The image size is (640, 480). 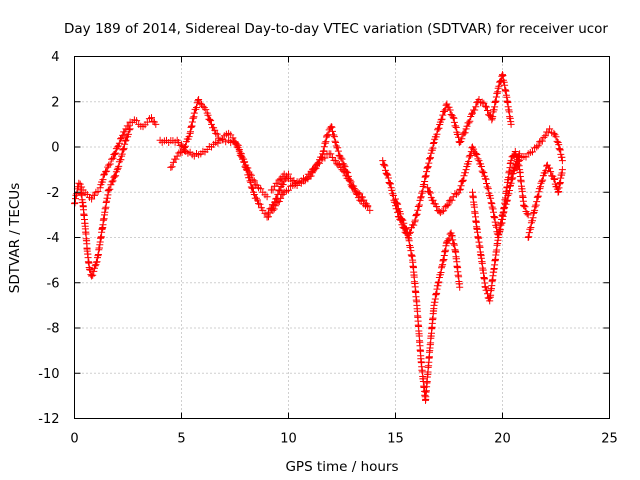 What do you see at coordinates (609, 439) in the screenshot?
I see `x-tick-label: 25` at bounding box center [609, 439].